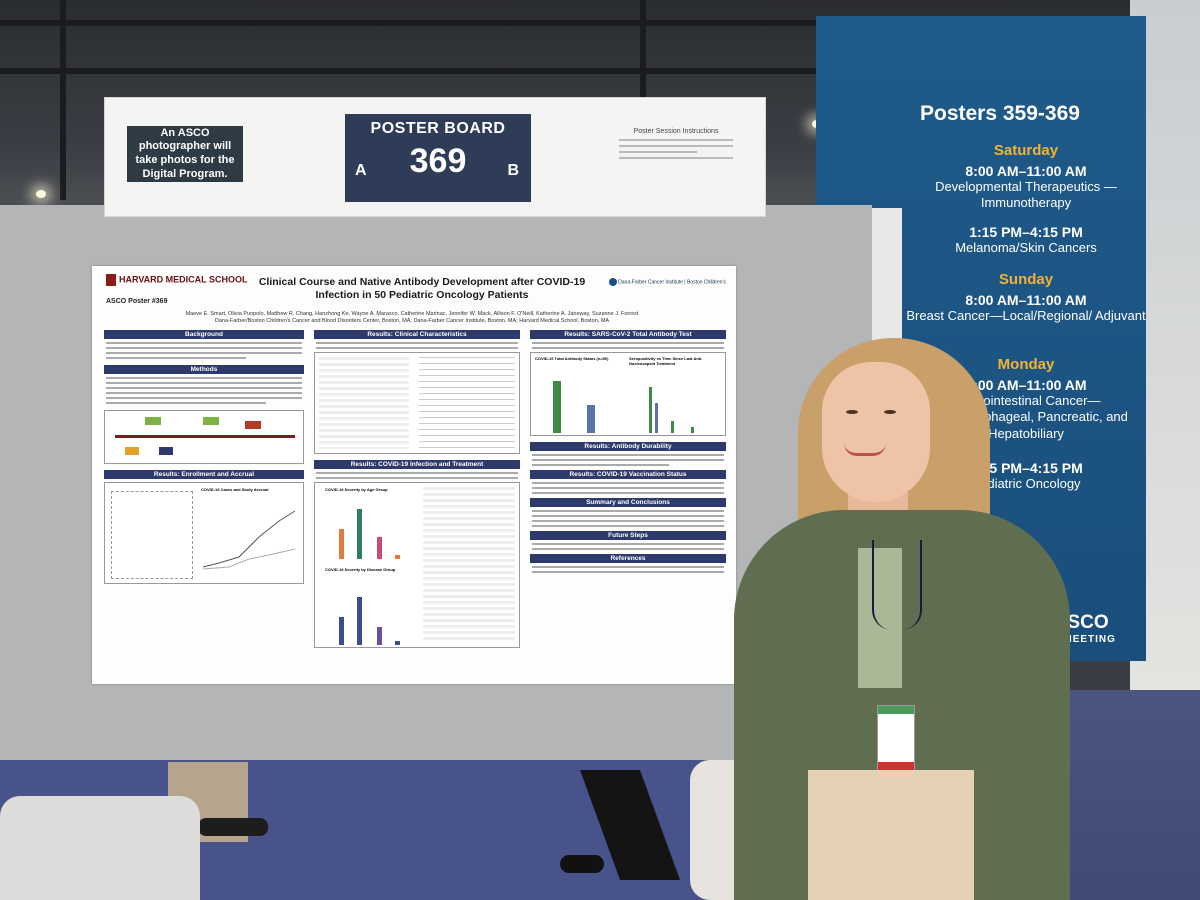  What do you see at coordinates (1026, 238) in the screenshot?
I see `sign-session: 1:15 PM–4:15 PM Melanoma/Skin Cancers` at bounding box center [1026, 238].